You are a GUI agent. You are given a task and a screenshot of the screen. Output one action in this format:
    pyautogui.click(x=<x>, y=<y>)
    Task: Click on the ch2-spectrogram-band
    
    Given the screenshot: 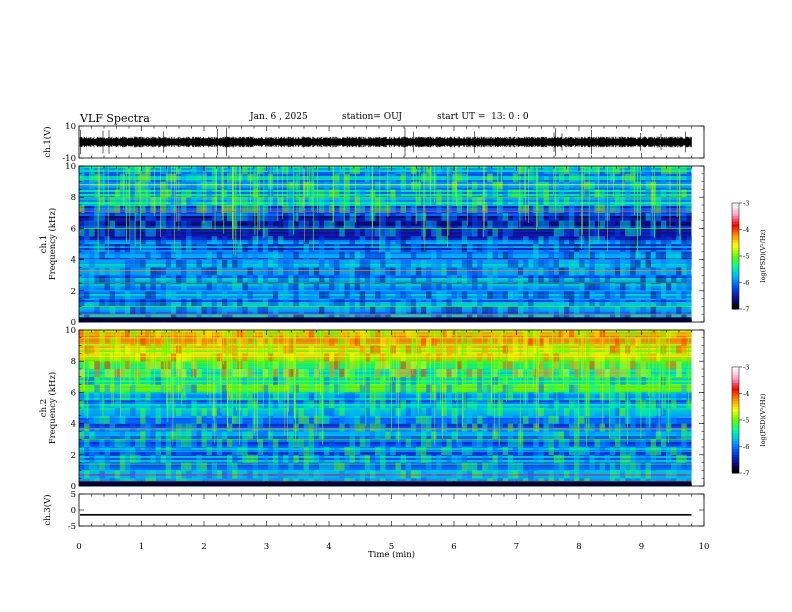 What is the action you would take?
    pyautogui.click(x=385, y=373)
    